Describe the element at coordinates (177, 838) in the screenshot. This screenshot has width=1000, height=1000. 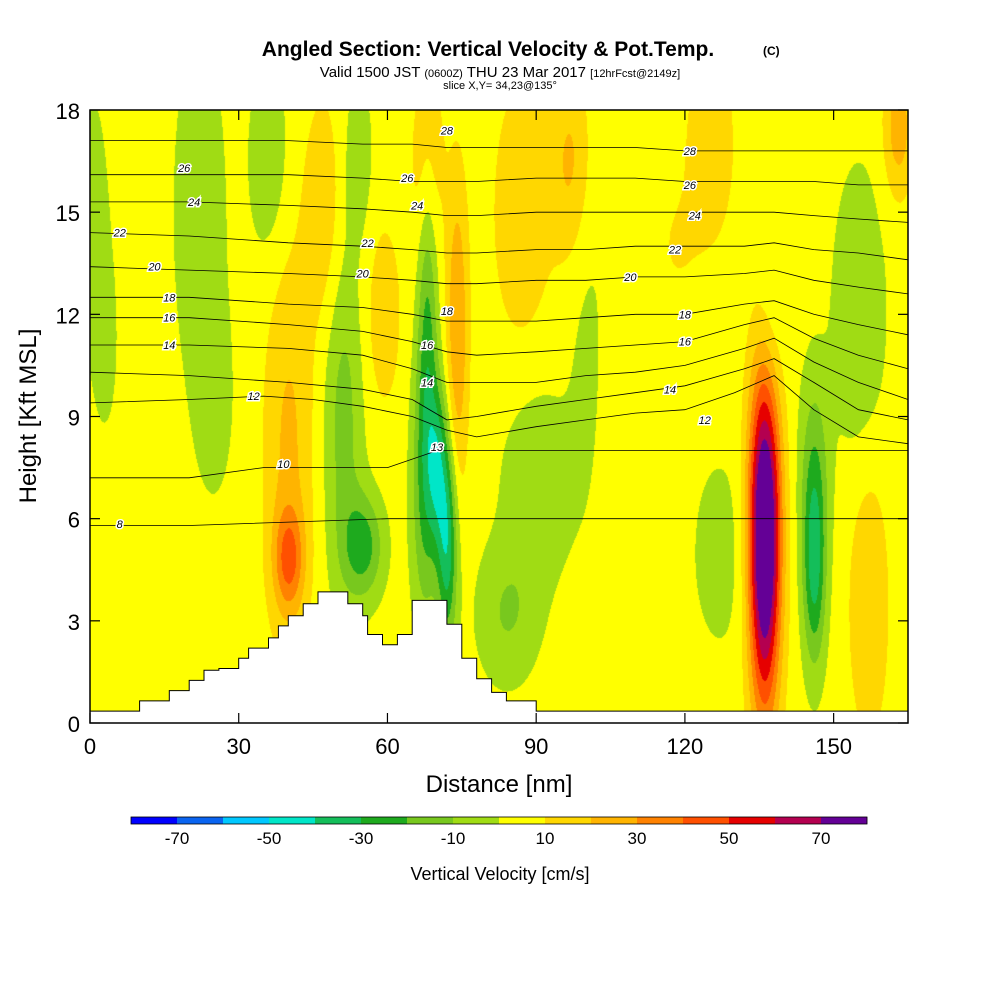
I see `colorbar-tick-label: -70` at that location.